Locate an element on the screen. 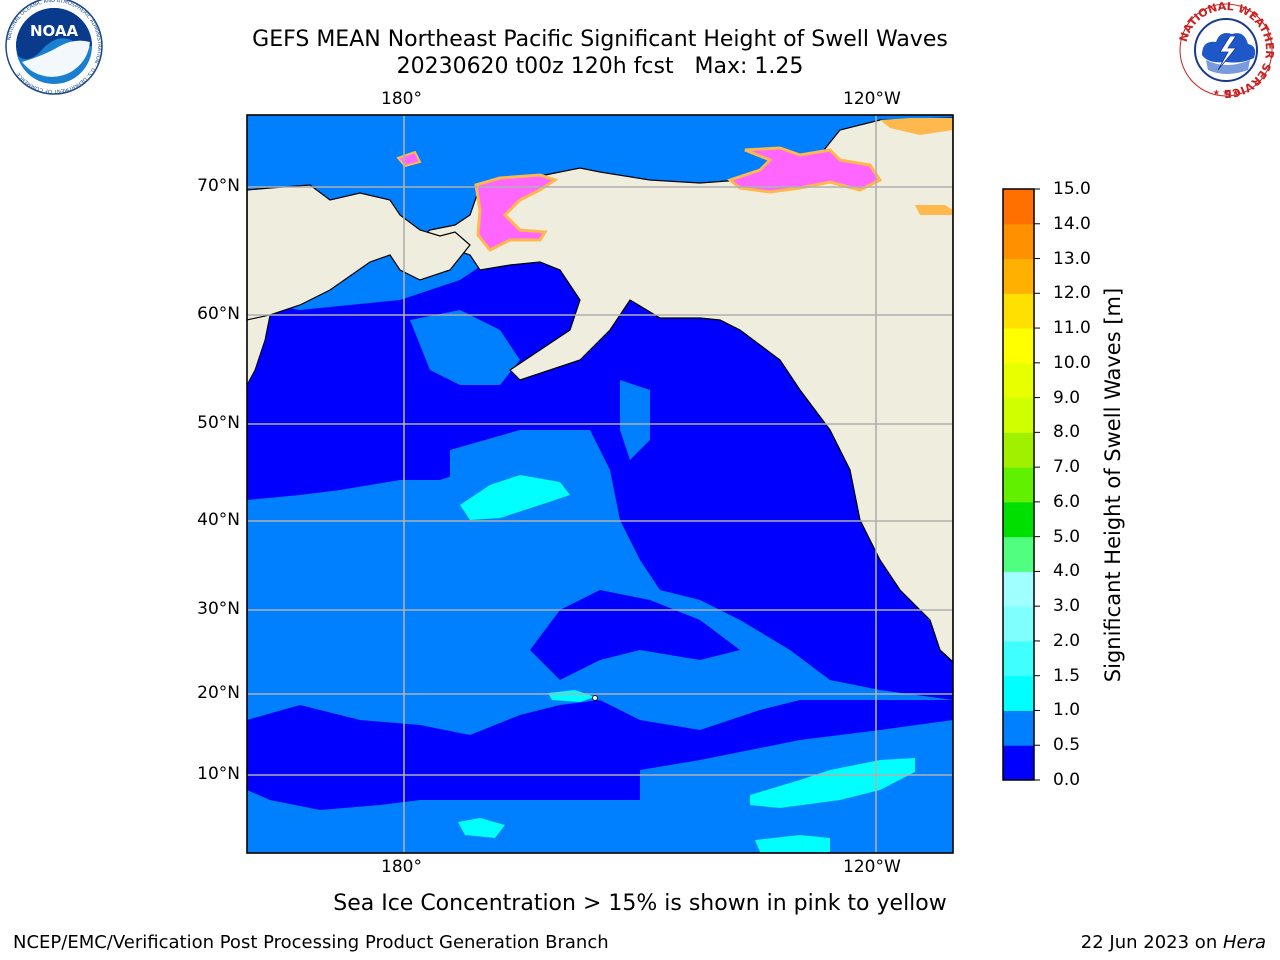 This screenshot has width=1280, height=960. colorbar-tick-label: 11.0 is located at coordinates (1072, 328).